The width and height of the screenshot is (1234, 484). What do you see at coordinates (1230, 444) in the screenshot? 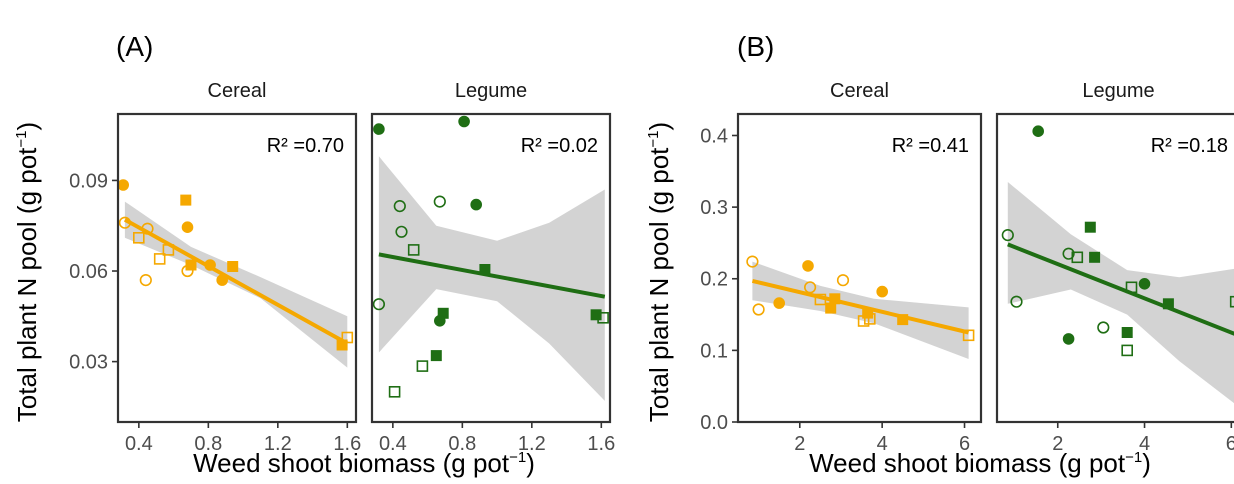
I see `x-tick-label: 6` at bounding box center [1230, 444].